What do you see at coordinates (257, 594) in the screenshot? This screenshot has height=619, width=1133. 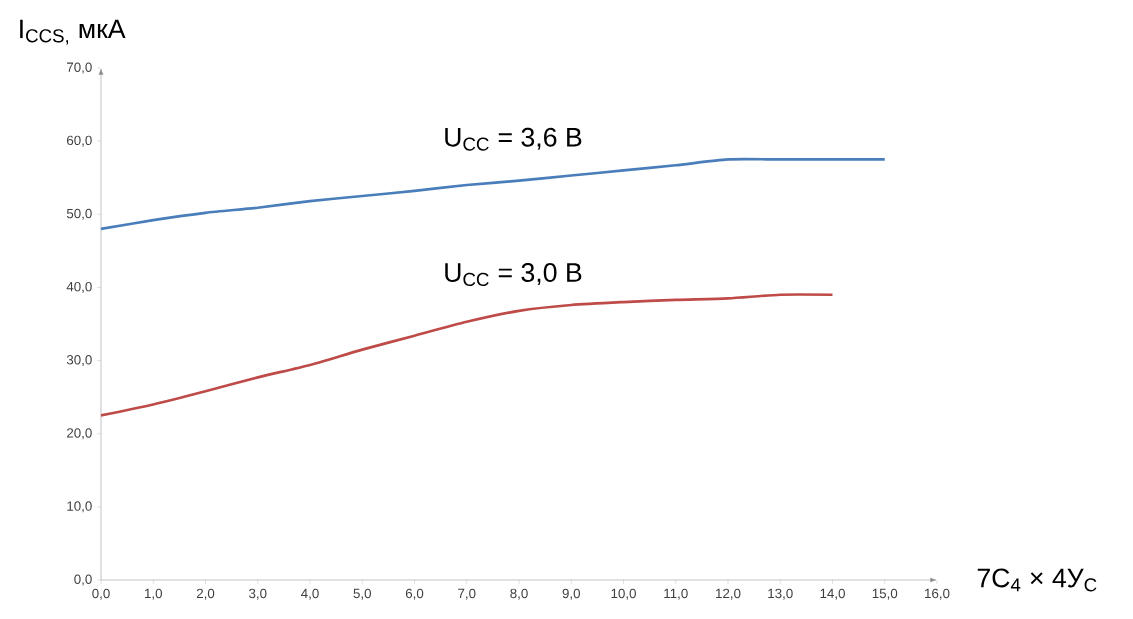 I see `x-tick-label: 3,0` at bounding box center [257, 594].